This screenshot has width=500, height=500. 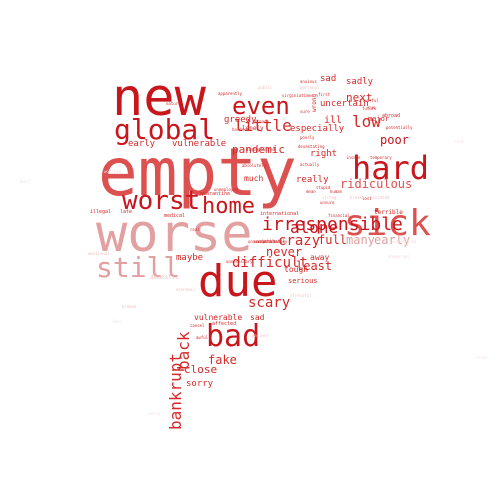 What do you see at coordinates (344, 104) in the screenshot?
I see `word-cloud-word: uncertain` at bounding box center [344, 104].